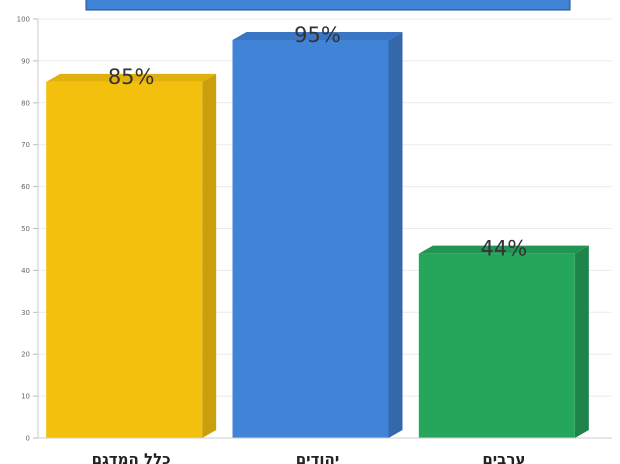 This screenshot has width=620, height=464. I want to click on y-tick-label: 10, so click(25, 397).